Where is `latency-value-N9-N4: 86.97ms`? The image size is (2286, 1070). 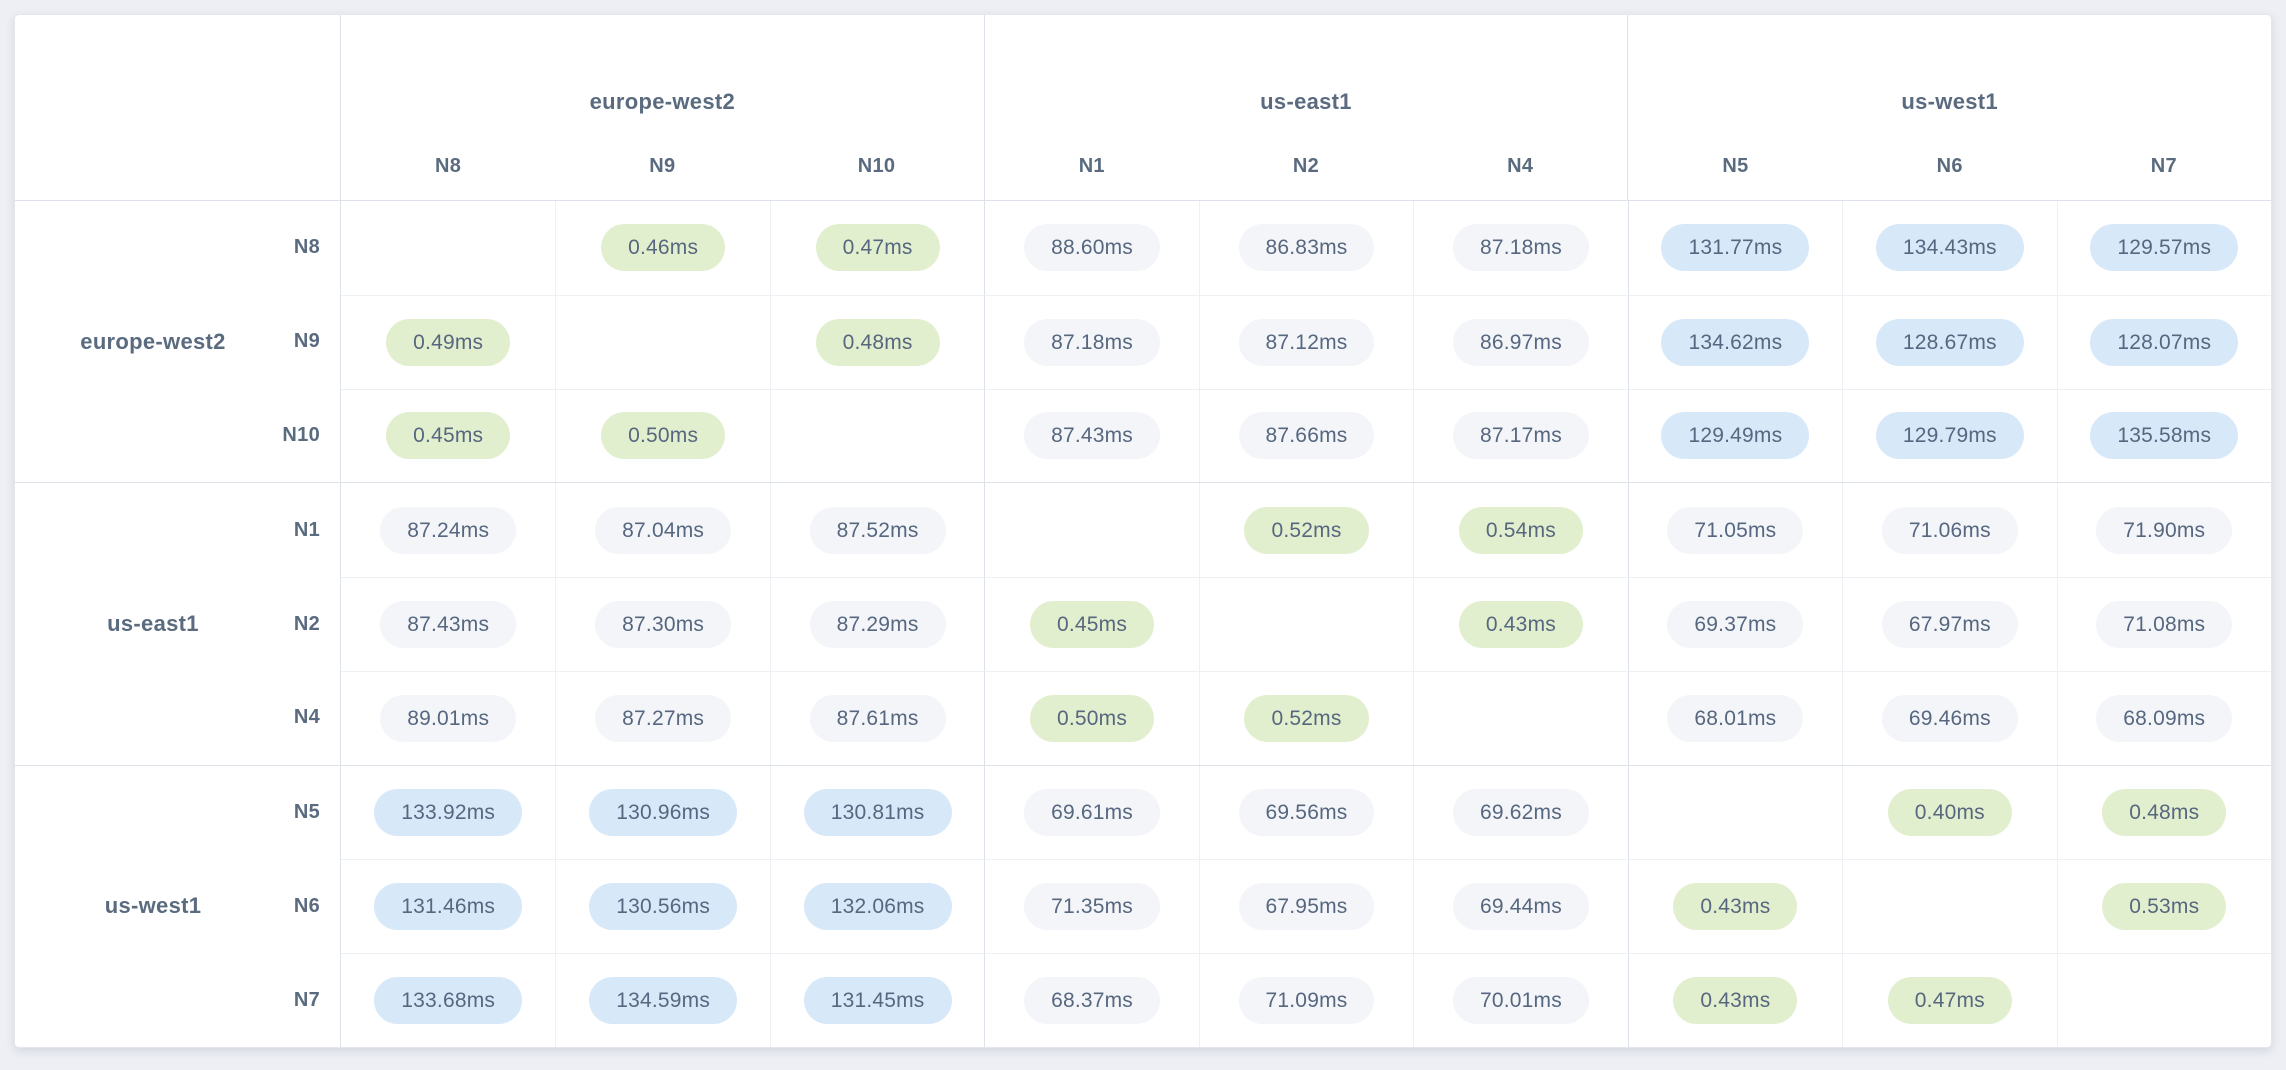
latency-value-N9-N4: 86.97ms is located at coordinates (1520, 342).